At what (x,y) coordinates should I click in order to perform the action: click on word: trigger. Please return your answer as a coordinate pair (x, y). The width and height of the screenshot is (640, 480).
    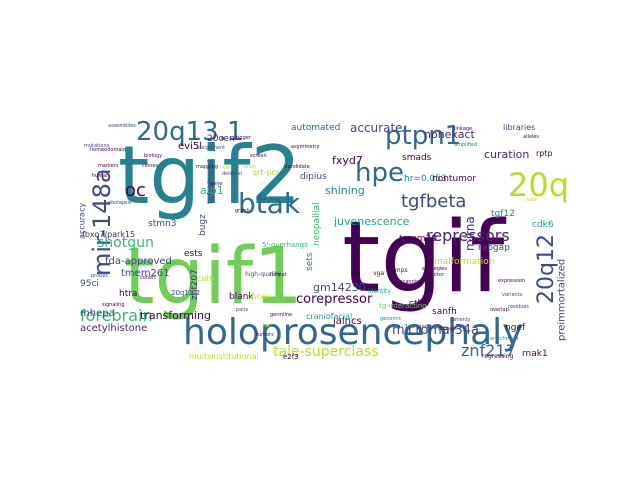
    Looking at the image, I should click on (243, 138).